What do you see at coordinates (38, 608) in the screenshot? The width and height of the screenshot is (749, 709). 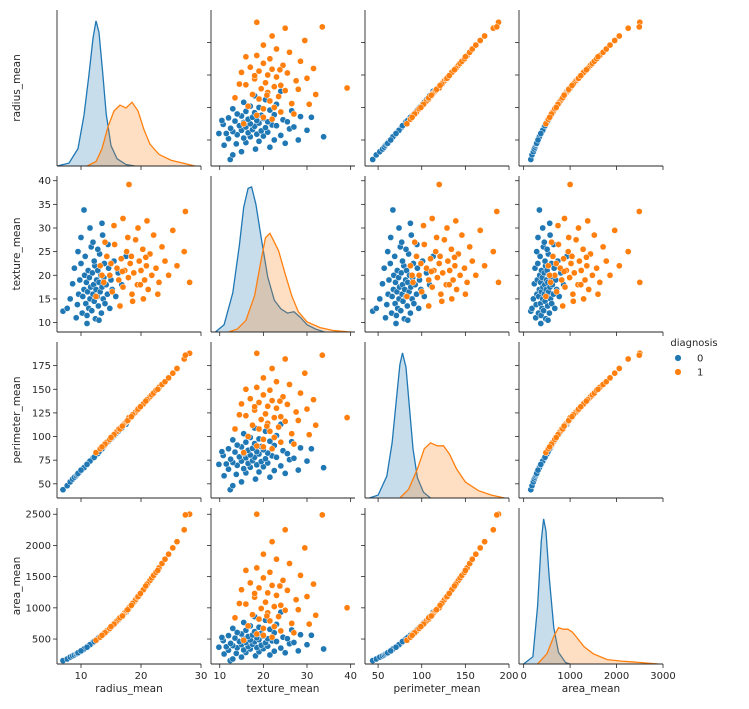 I see `y-tick-label: 1000` at bounding box center [38, 608].